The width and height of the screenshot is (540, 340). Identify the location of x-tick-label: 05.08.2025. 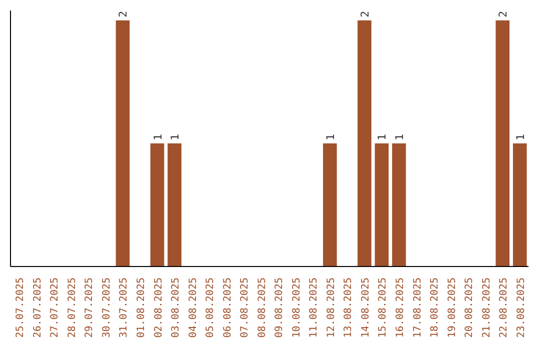
(210, 307).